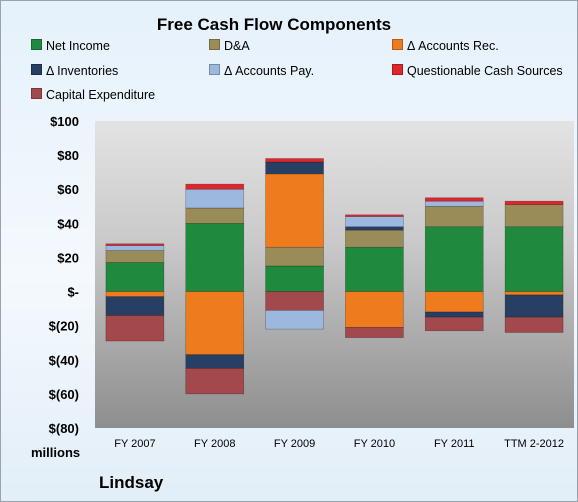  Describe the element at coordinates (215, 215) in the screenshot. I see `bar-fy-2008-d-a` at that location.